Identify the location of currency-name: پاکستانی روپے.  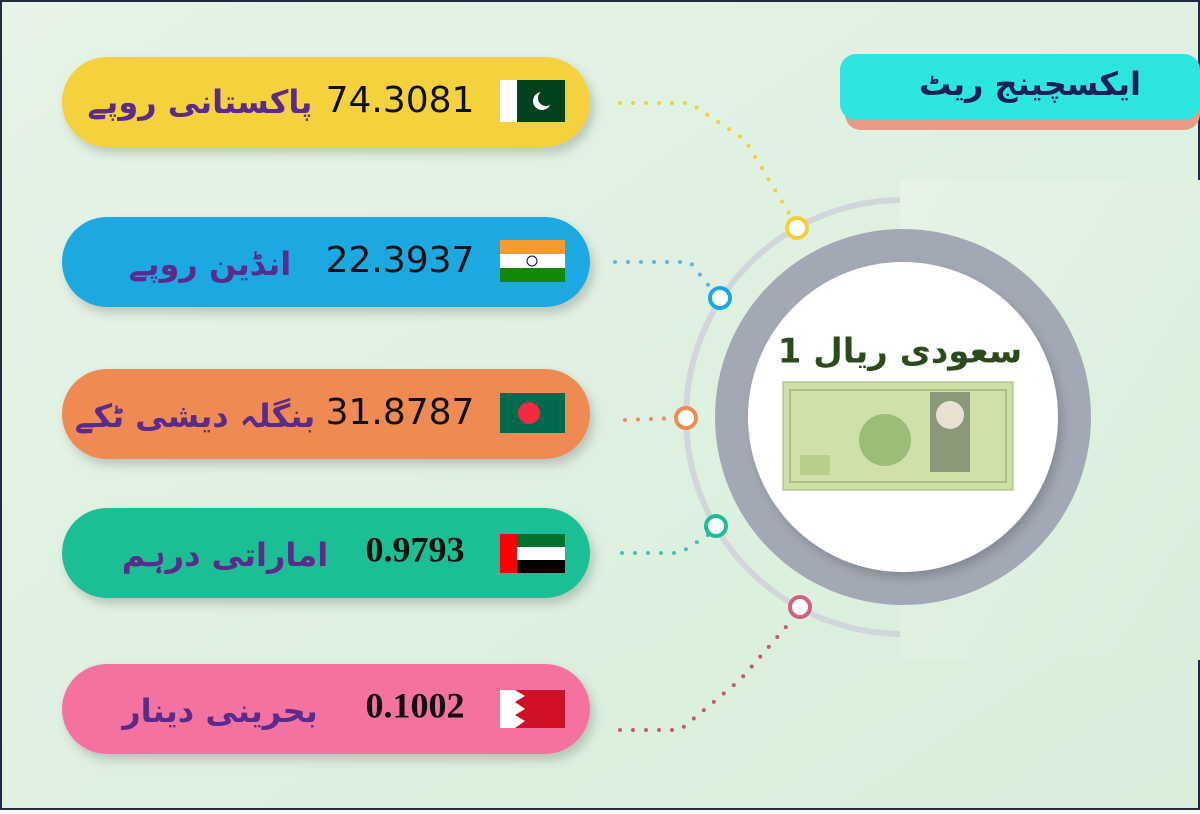
(200, 102).